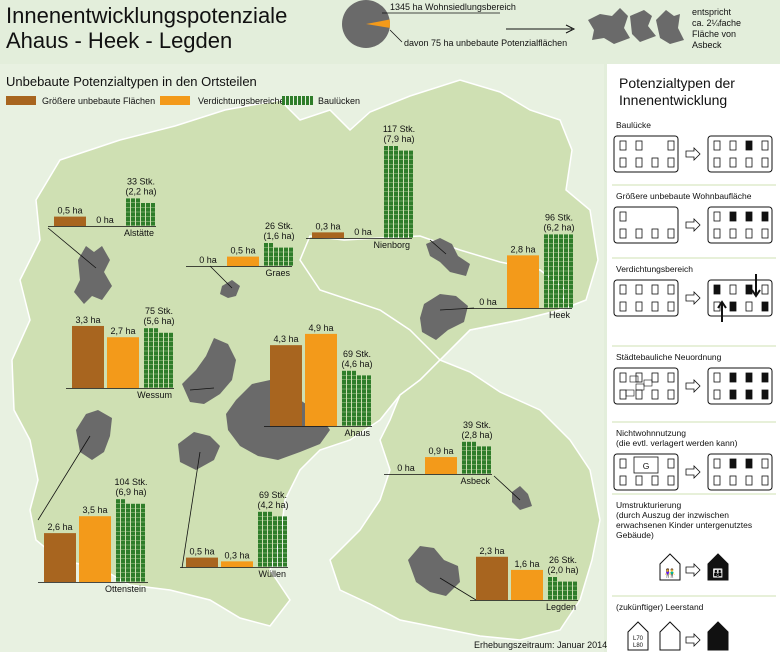 The height and width of the screenshot is (652, 780). I want to click on type-label-5-0: Umstrukturierung, so click(648, 505).